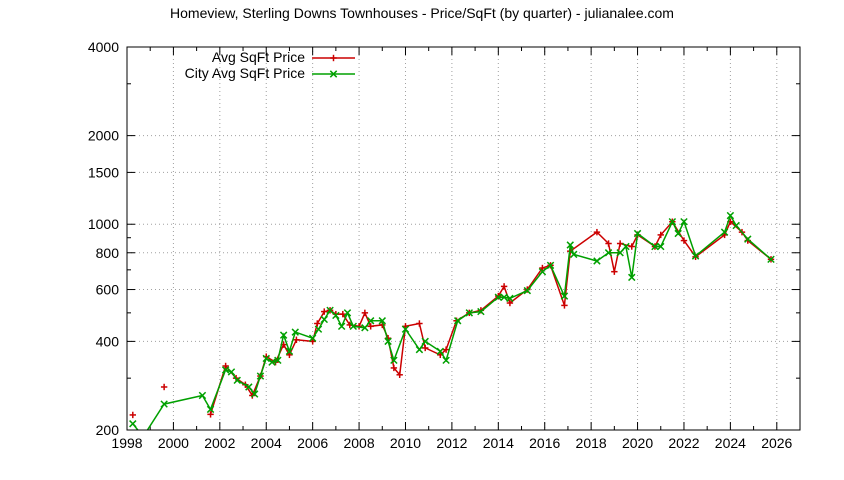  What do you see at coordinates (103, 47) in the screenshot?
I see `y-tick-label: 4000` at bounding box center [103, 47].